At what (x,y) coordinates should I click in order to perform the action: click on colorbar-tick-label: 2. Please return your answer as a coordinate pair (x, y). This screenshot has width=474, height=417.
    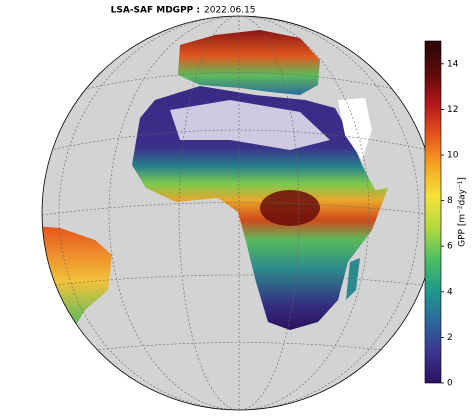
    Looking at the image, I should click on (450, 338).